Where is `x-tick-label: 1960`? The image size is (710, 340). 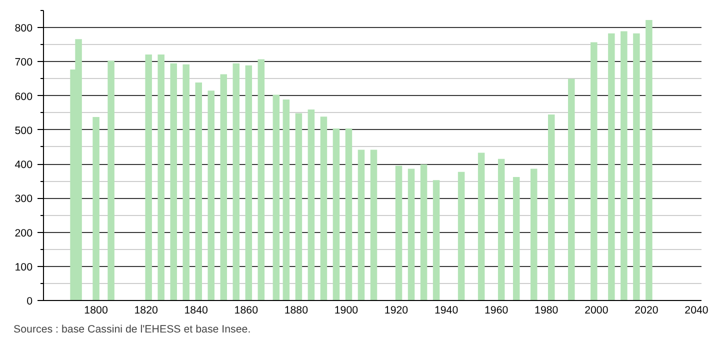 x-tick-label: 1960 is located at coordinates (496, 310).